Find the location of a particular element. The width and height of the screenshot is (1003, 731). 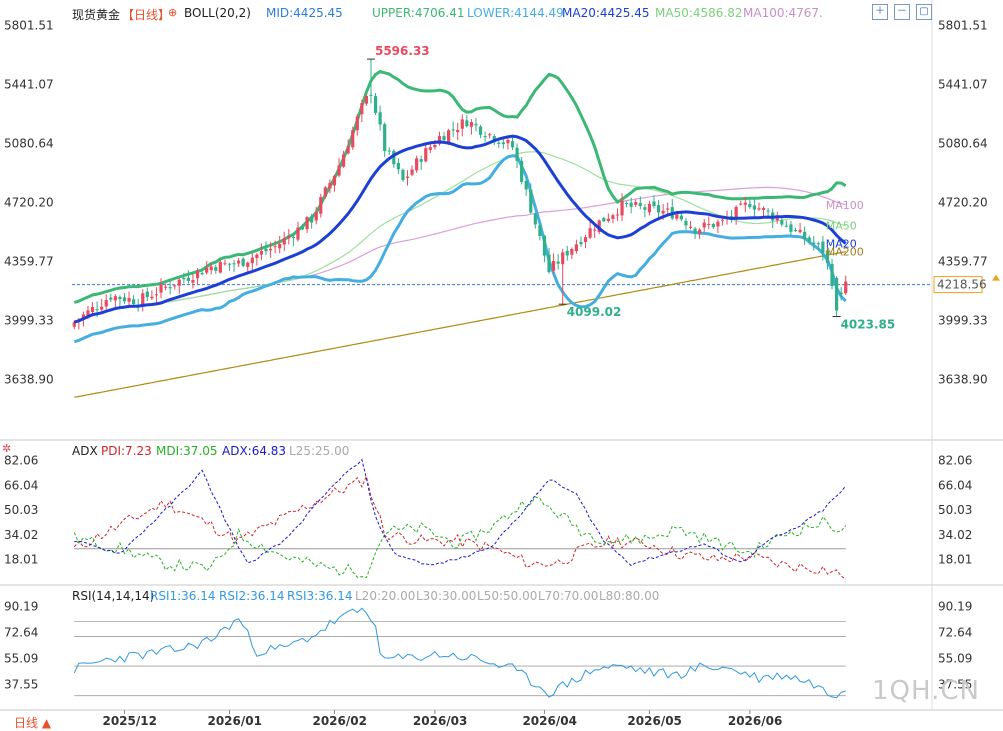

rsi-y-tick-right: 72.64 is located at coordinates (955, 633).